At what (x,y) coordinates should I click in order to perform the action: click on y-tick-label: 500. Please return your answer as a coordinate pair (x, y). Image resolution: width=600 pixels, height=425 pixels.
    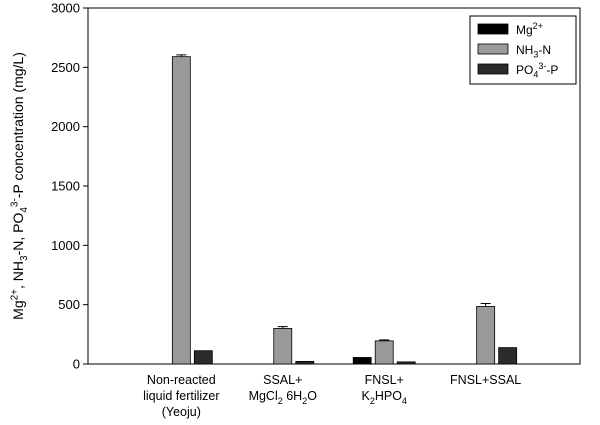
    Looking at the image, I should click on (69, 304).